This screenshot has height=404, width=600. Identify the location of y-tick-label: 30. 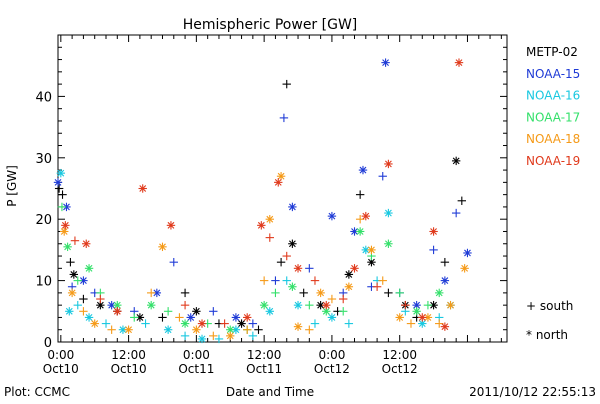
(43, 159).